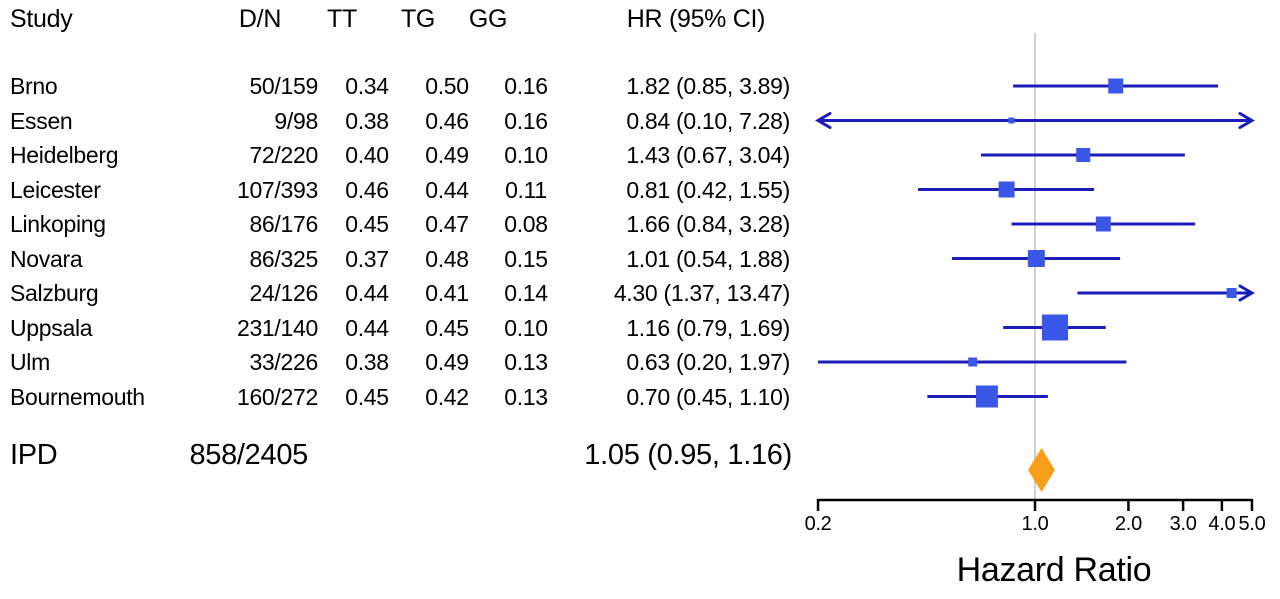  Describe the element at coordinates (447, 258) in the screenshot. I see `study-tg-cell: 0.48` at that location.